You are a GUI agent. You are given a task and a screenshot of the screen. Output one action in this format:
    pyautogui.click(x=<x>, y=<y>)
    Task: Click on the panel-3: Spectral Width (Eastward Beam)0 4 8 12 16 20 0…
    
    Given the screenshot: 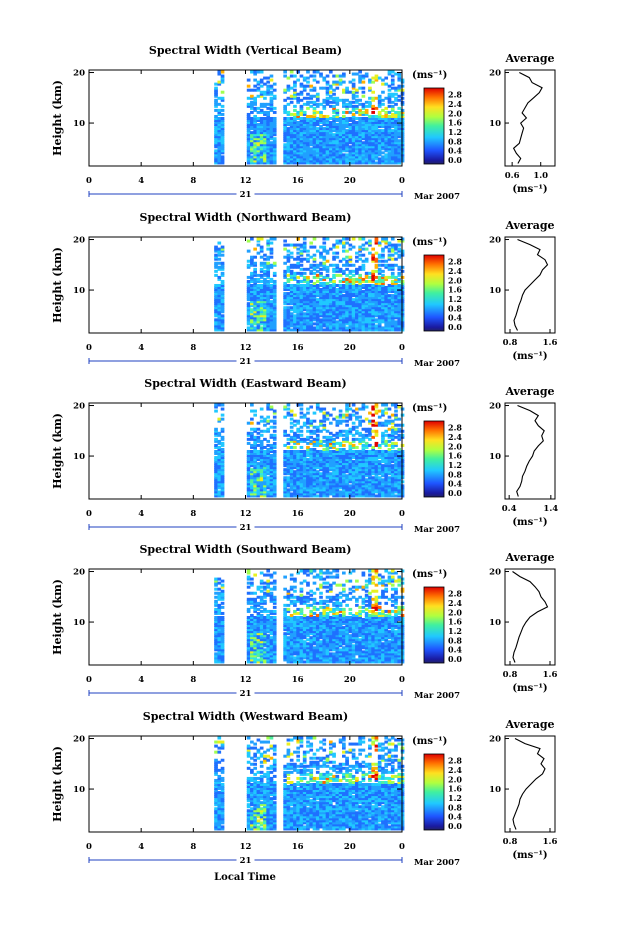 What is the action you would take?
    pyautogui.click(x=304, y=456)
    